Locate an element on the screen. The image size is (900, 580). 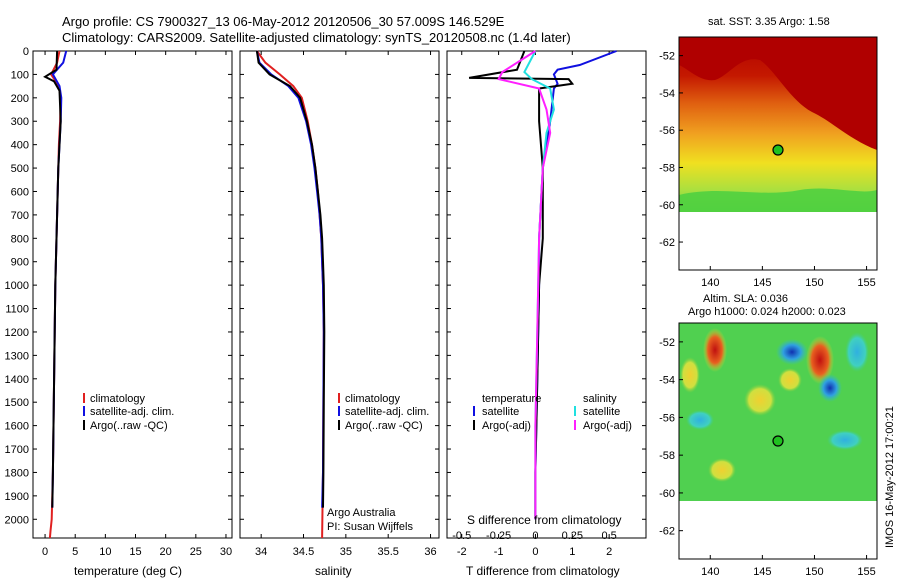
top-x-tick-label: -0.5 is located at coordinates (461, 536).